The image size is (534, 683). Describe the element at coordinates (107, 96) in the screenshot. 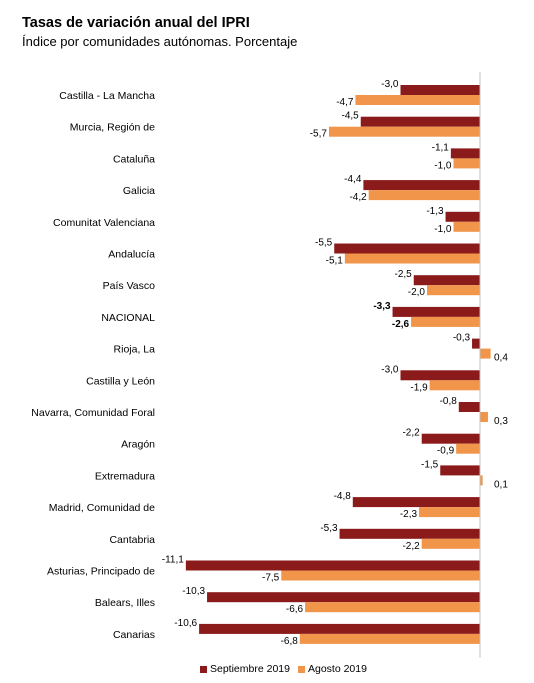

I see `category-label: Castilla - La Mancha` at that location.